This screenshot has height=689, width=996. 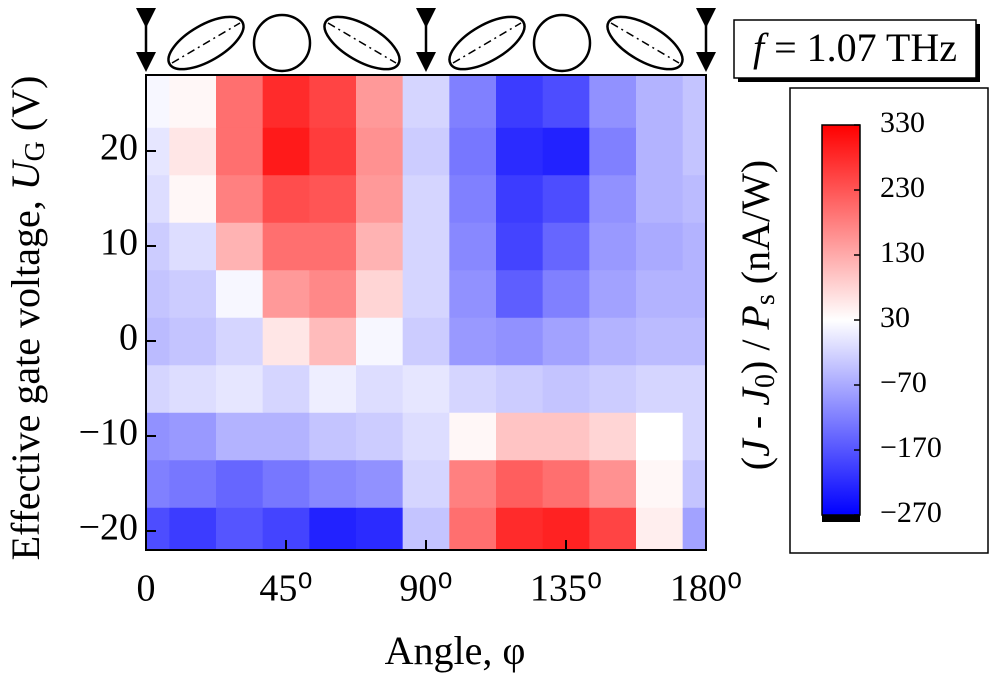 What do you see at coordinates (425, 589) in the screenshot?
I see `x-tick-label: 90⁰` at bounding box center [425, 589].